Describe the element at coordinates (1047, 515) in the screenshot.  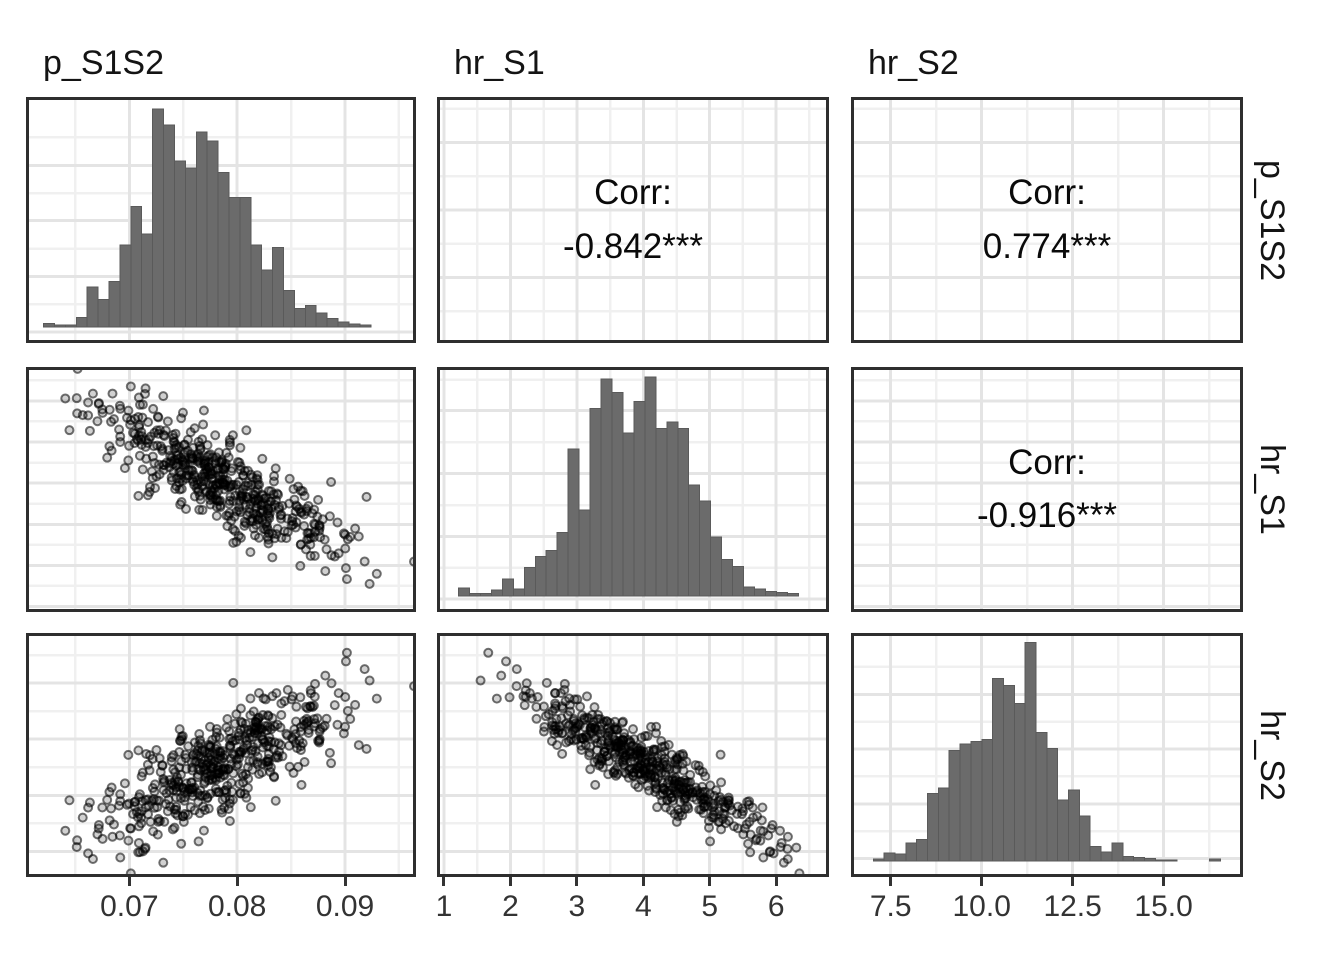
I see `corr-value: -0.916***` at that location.